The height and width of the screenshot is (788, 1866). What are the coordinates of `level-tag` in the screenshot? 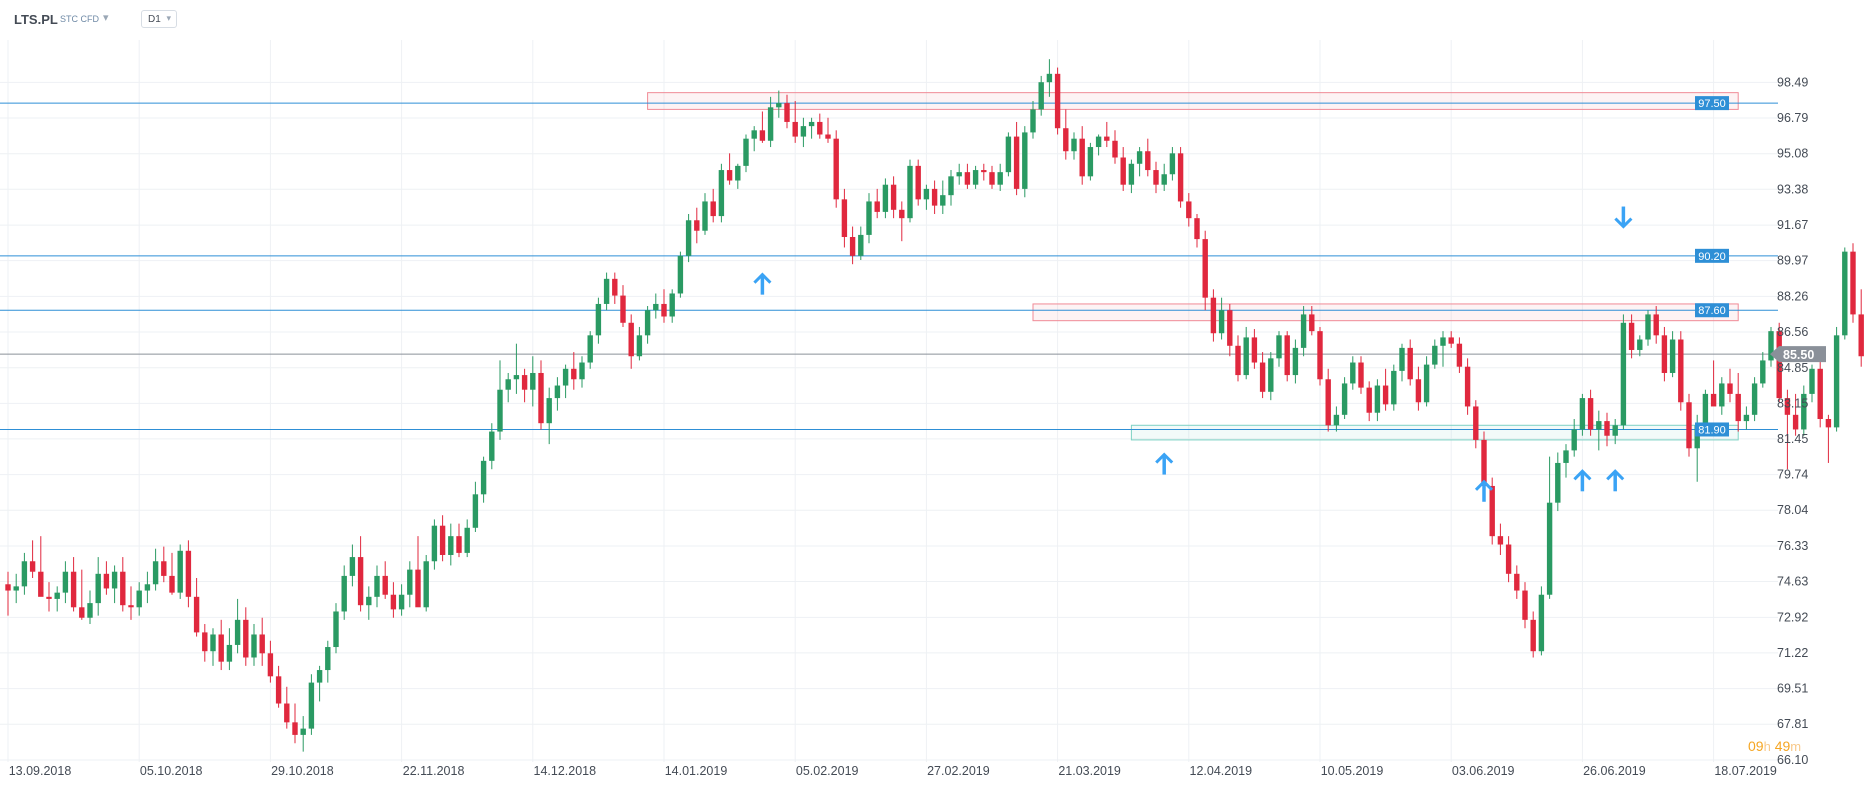 It's located at (1712, 429).